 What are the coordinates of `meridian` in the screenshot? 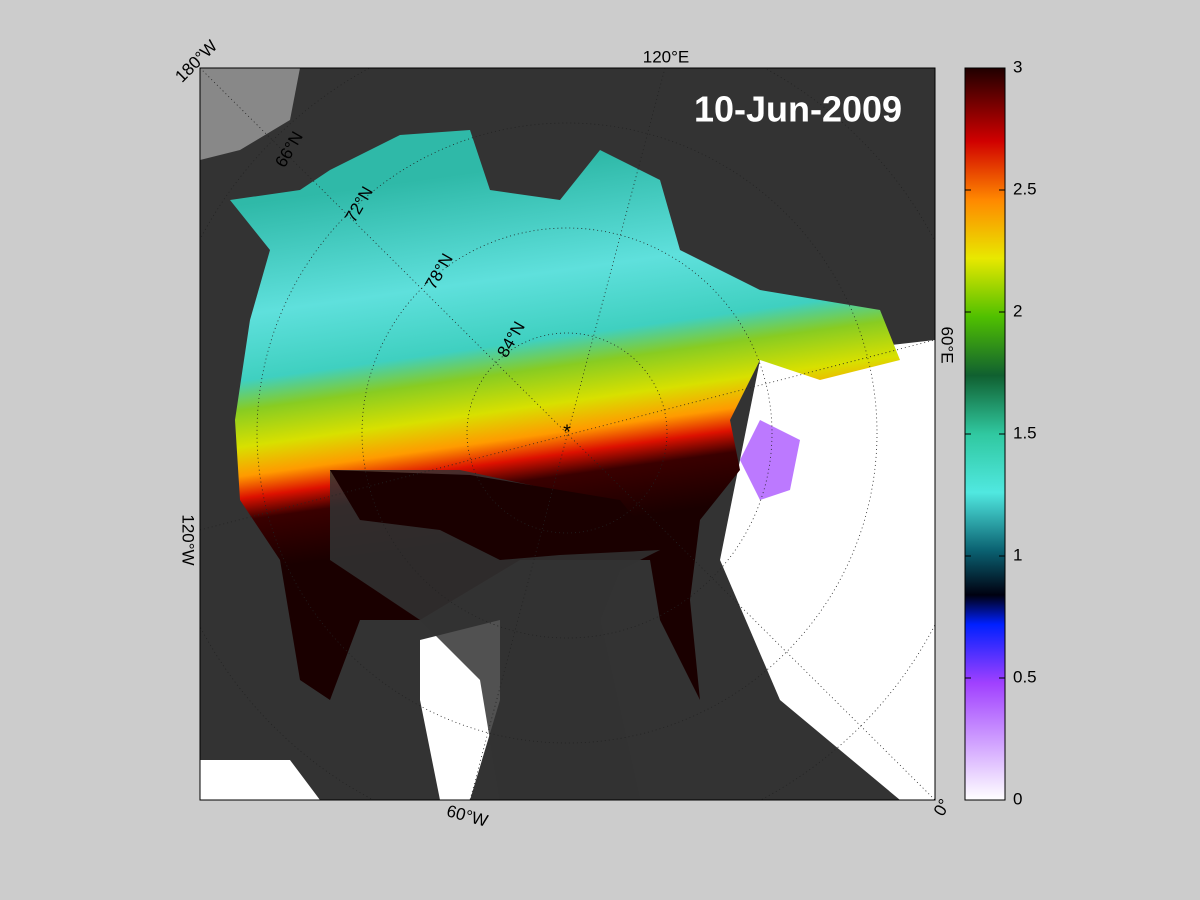 It's located at (567, 435).